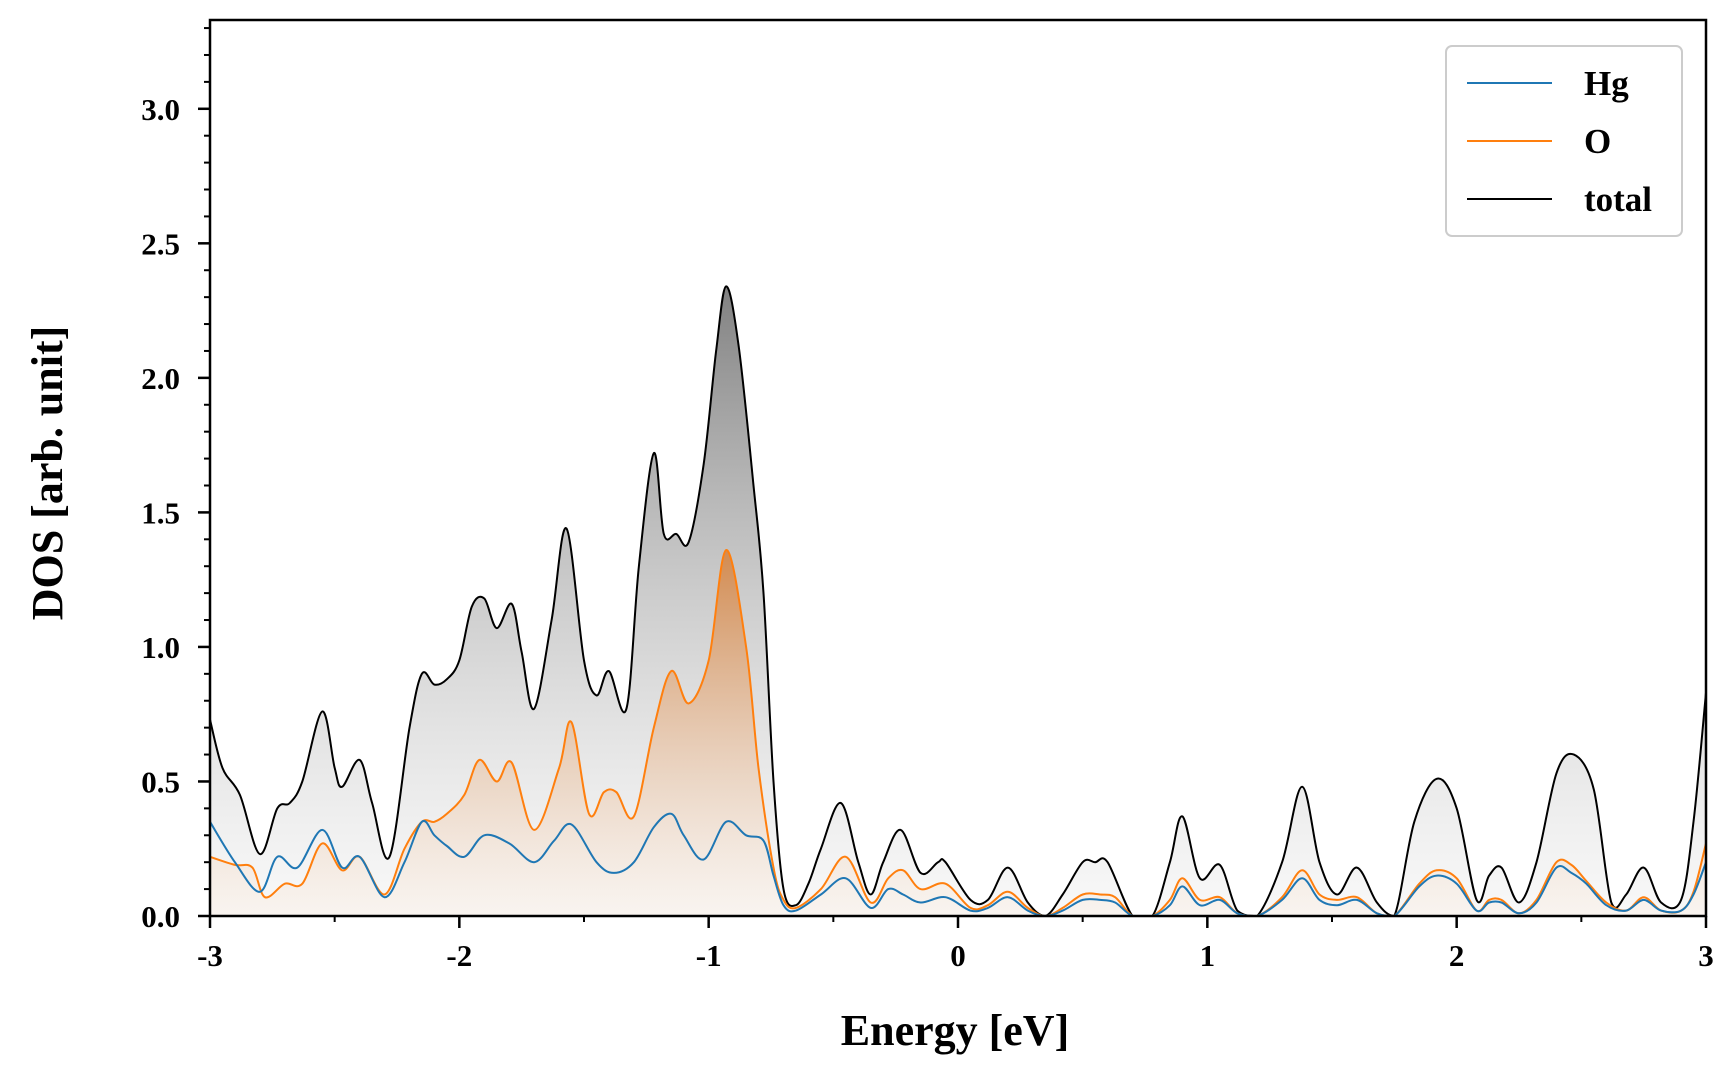 The image size is (1728, 1080). I want to click on y-tick-label: 0.5, so click(160, 781).